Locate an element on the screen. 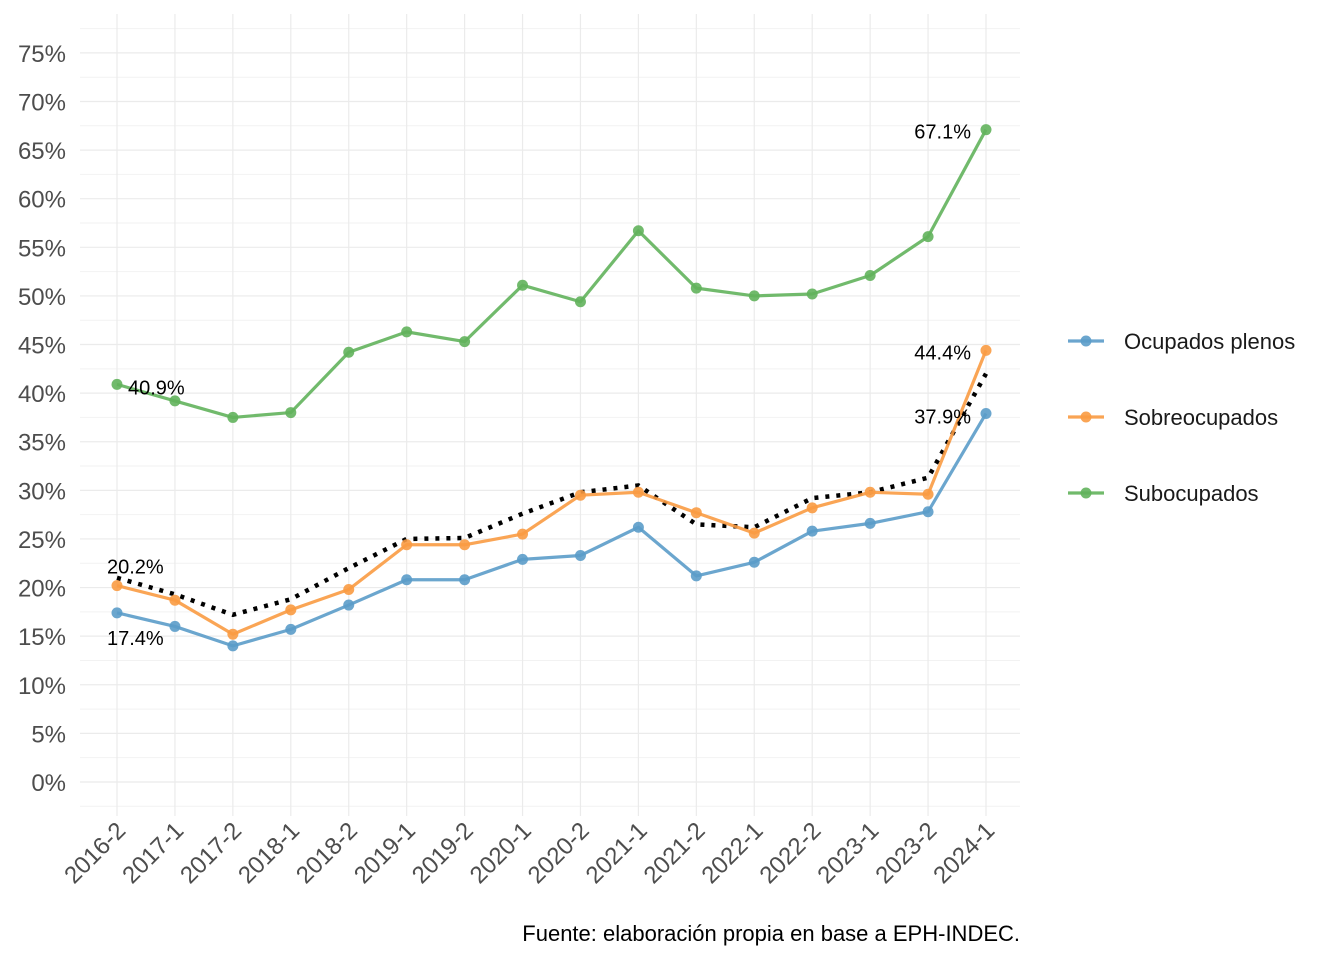 The height and width of the screenshot is (960, 1344). legend: Ocupados plenos Sobreocupados Subocupados is located at coordinates (1181, 417).